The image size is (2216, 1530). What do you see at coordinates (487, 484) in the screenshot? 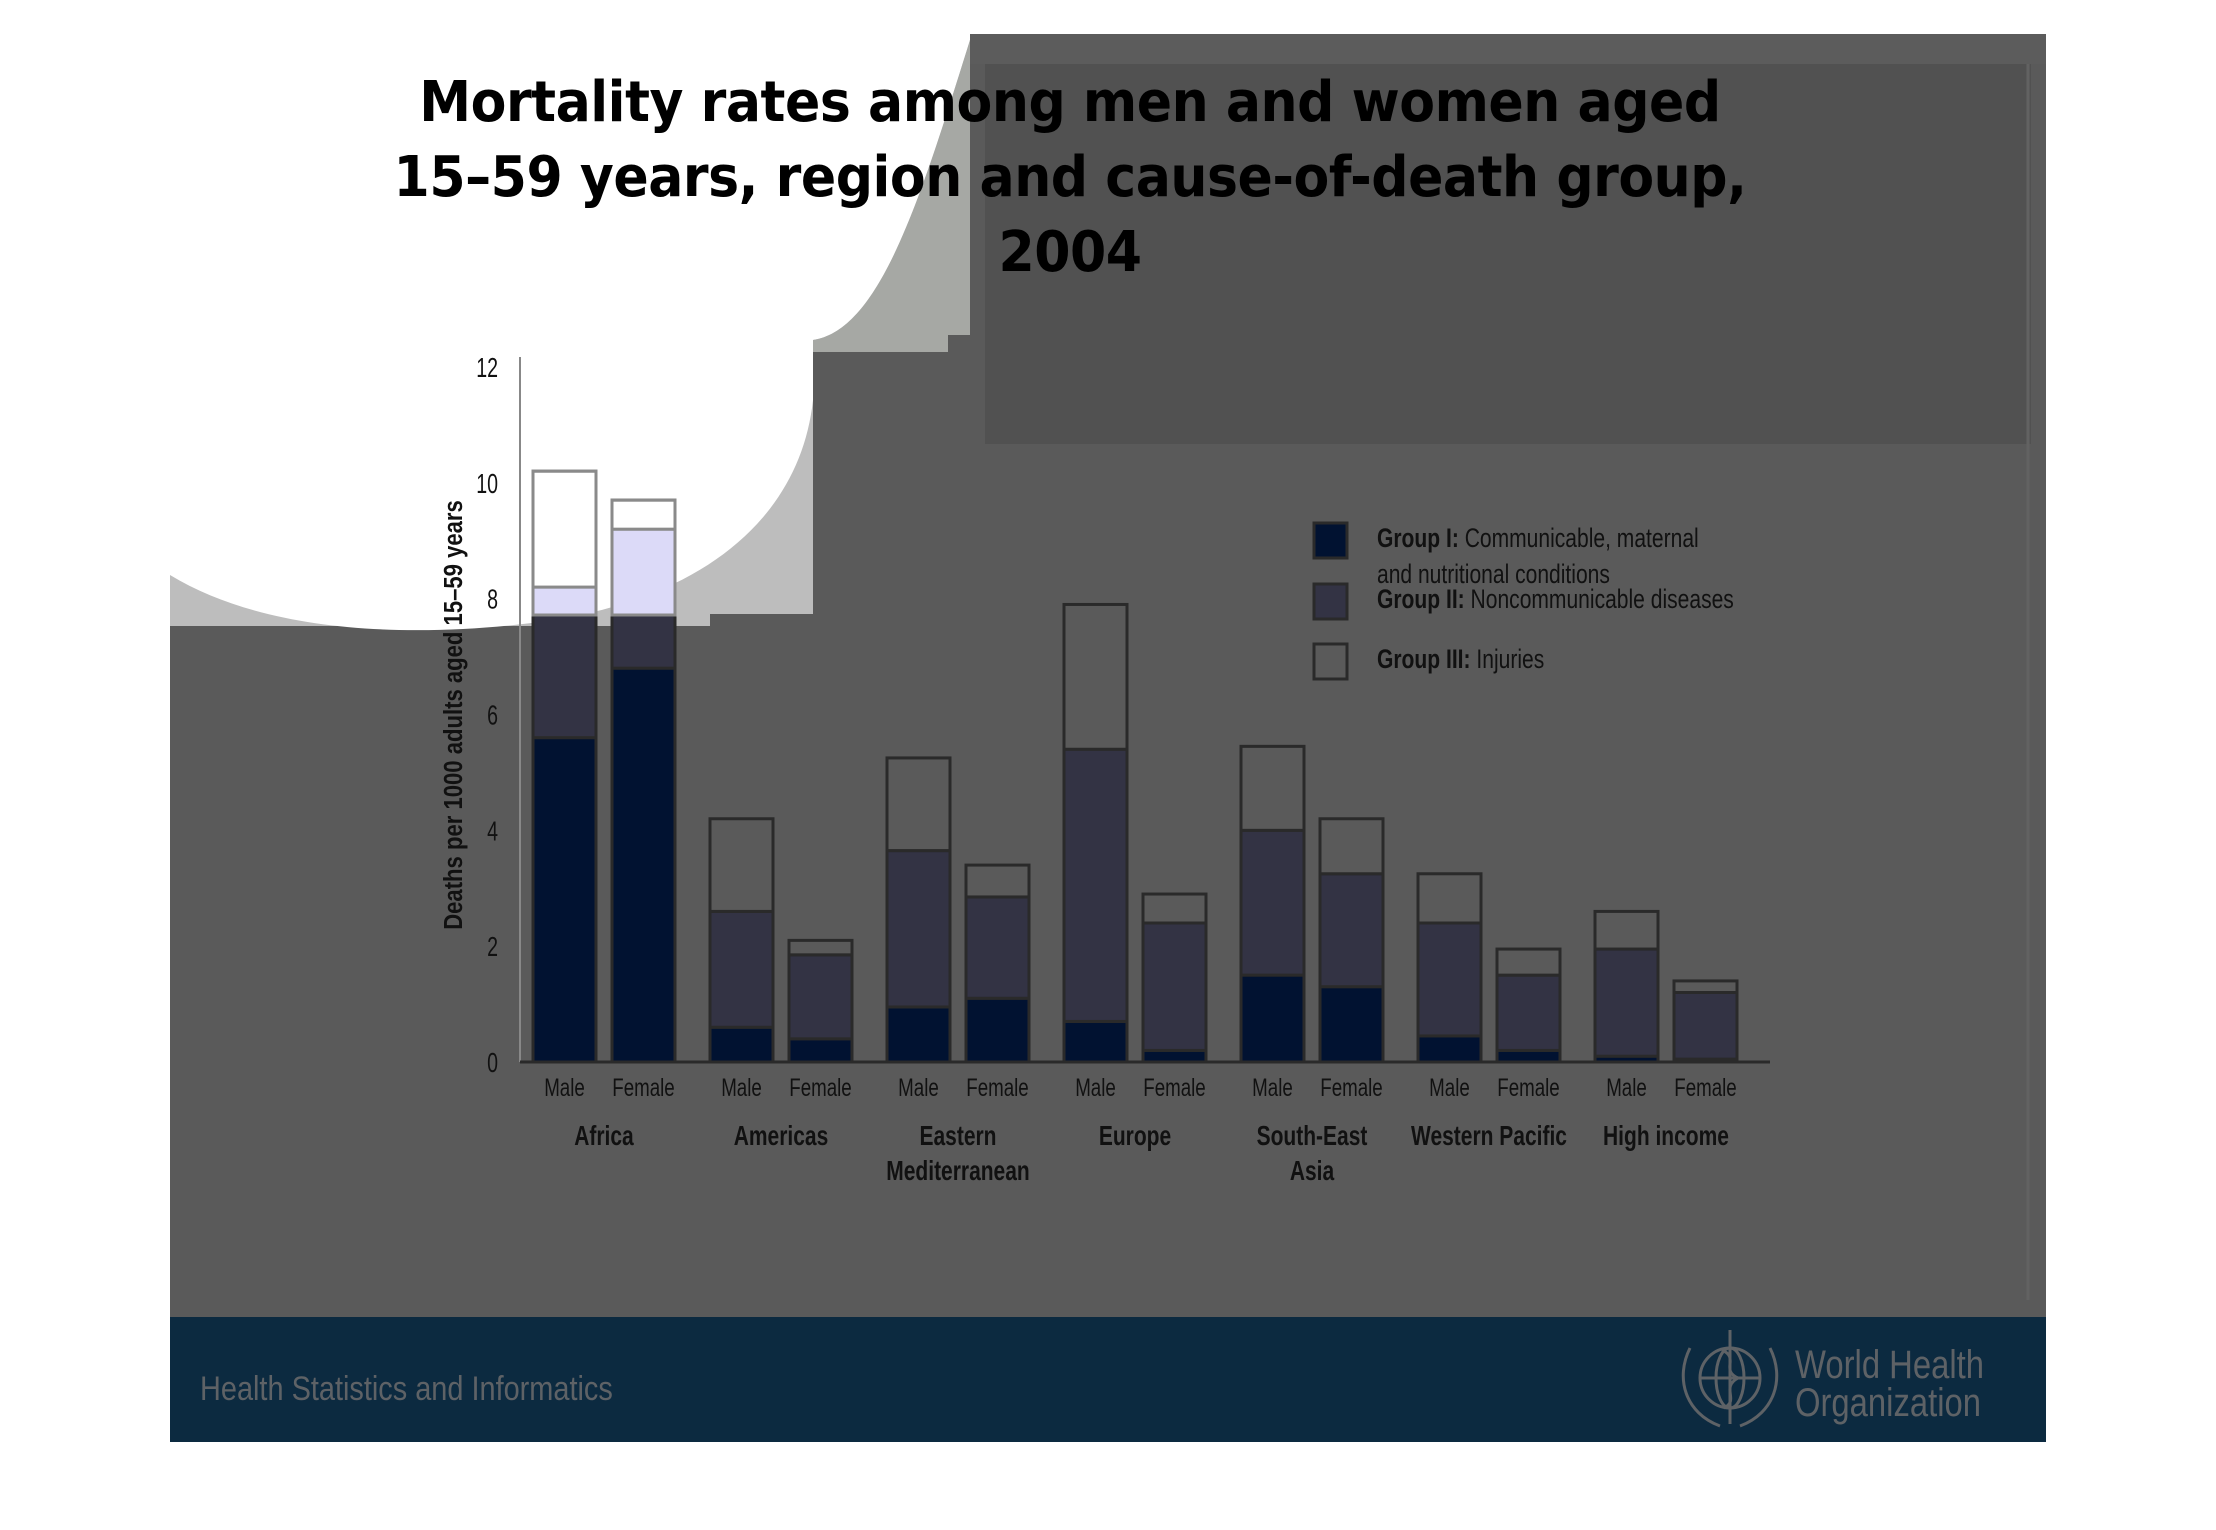
I see `y-tick-label: 10` at bounding box center [487, 484].